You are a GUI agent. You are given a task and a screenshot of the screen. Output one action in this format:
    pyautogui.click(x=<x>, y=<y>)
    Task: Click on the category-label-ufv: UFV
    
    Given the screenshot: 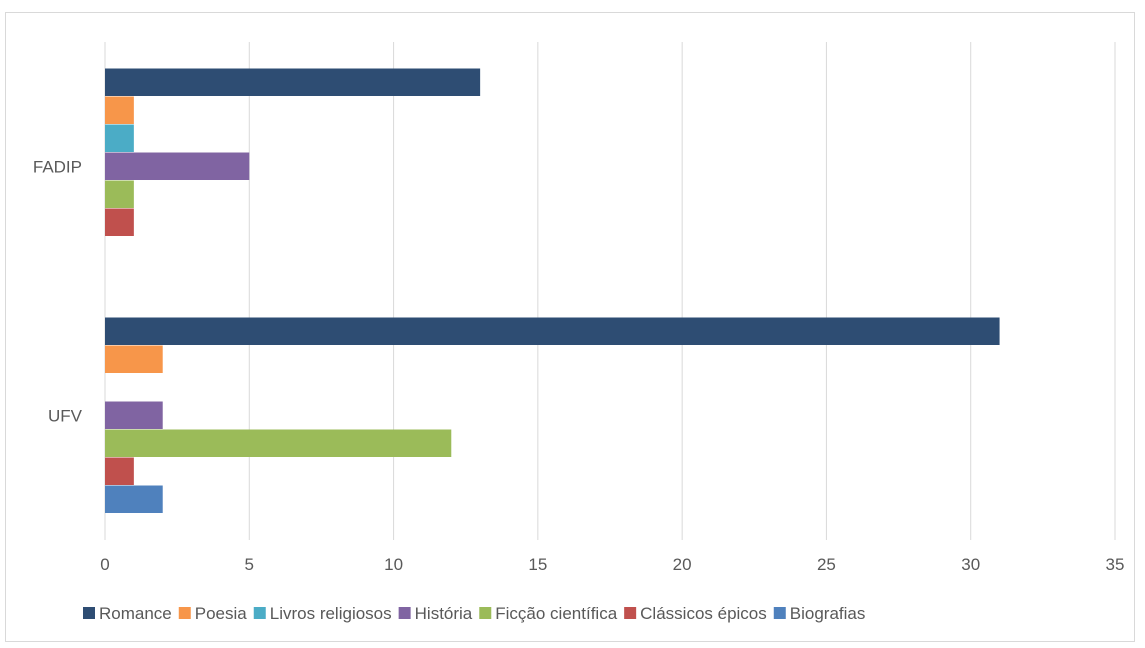 What is the action you would take?
    pyautogui.click(x=65, y=416)
    